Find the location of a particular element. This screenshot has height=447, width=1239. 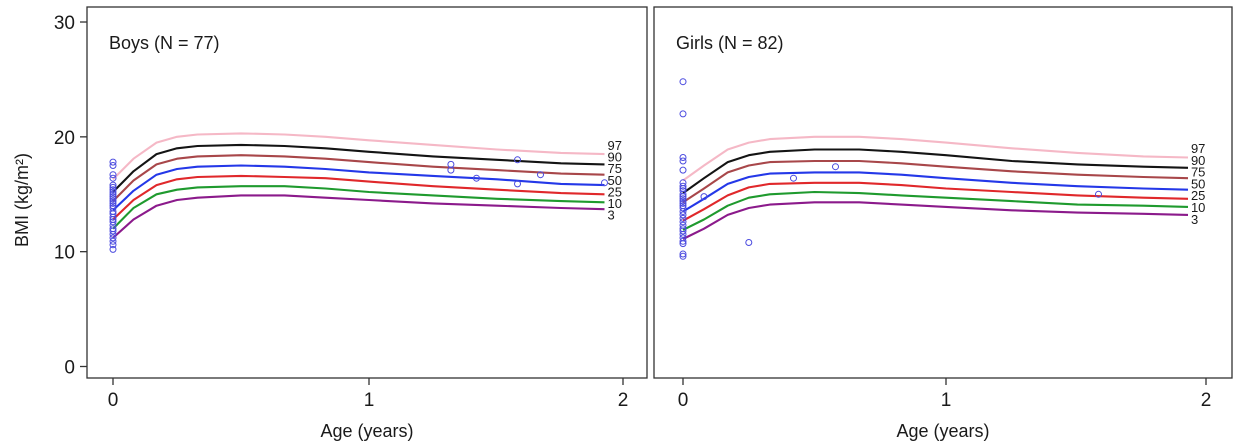

panel-title: Girls (N = 82) is located at coordinates (730, 43).